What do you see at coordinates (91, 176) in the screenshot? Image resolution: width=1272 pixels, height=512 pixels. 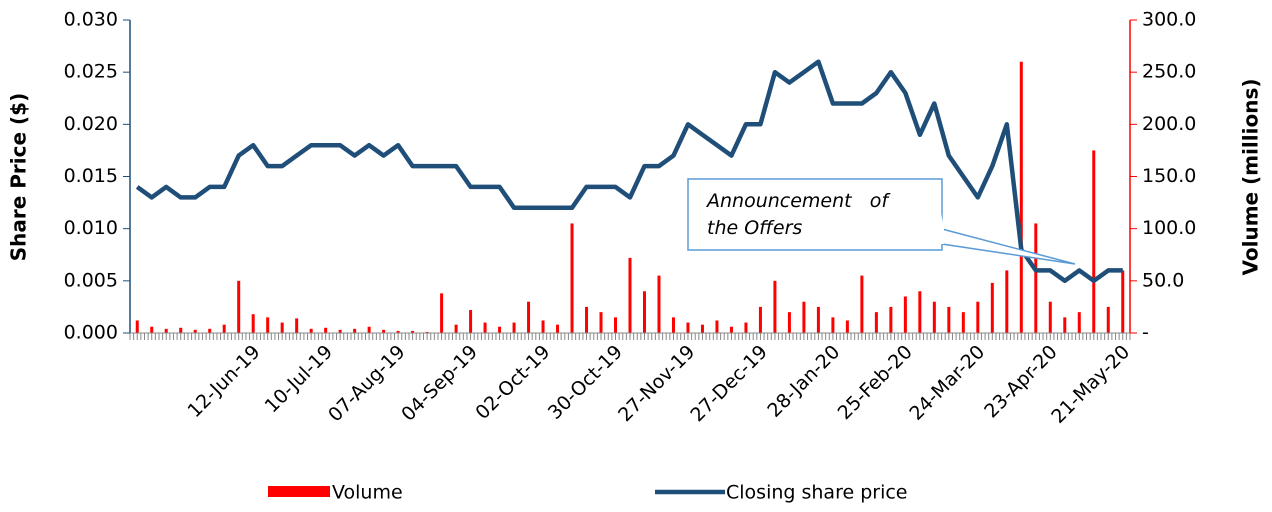 I see `y-tick-label: 0.015` at bounding box center [91, 176].